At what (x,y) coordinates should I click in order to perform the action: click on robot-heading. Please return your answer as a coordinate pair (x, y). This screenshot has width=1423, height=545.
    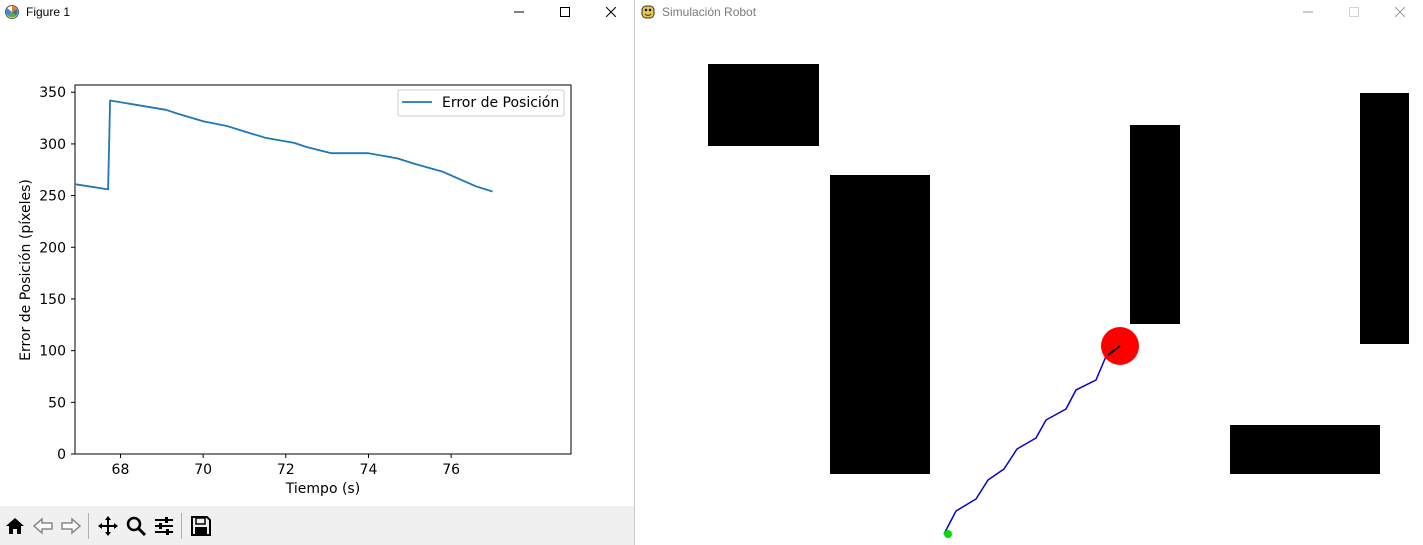
    Looking at the image, I should click on (1114, 350).